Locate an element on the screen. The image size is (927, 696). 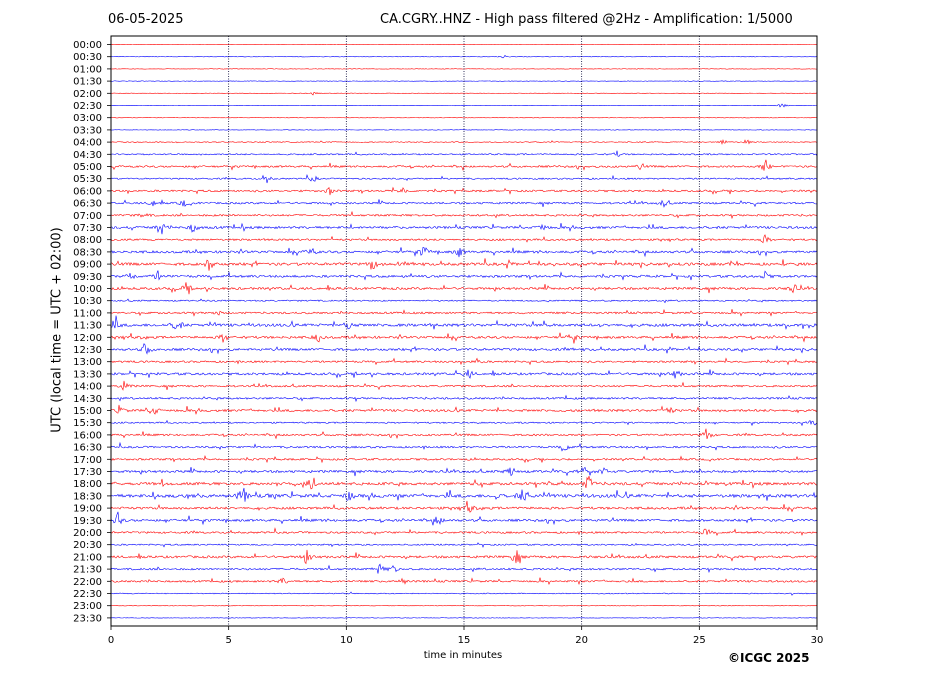
y-tick-label: 05:00 is located at coordinates (87, 167).